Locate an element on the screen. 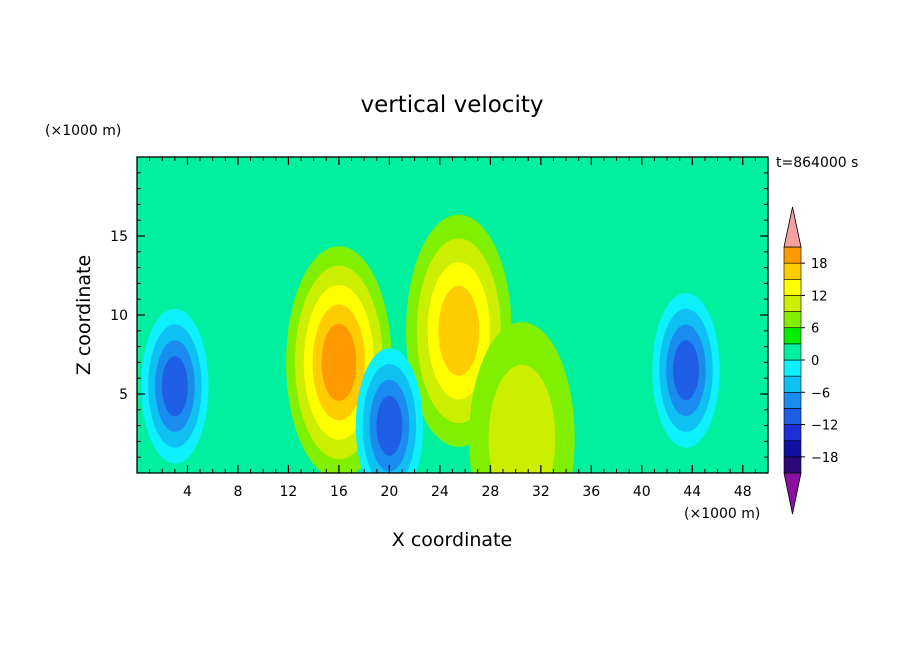  chart-title: vertical velocity is located at coordinates (452, 105).